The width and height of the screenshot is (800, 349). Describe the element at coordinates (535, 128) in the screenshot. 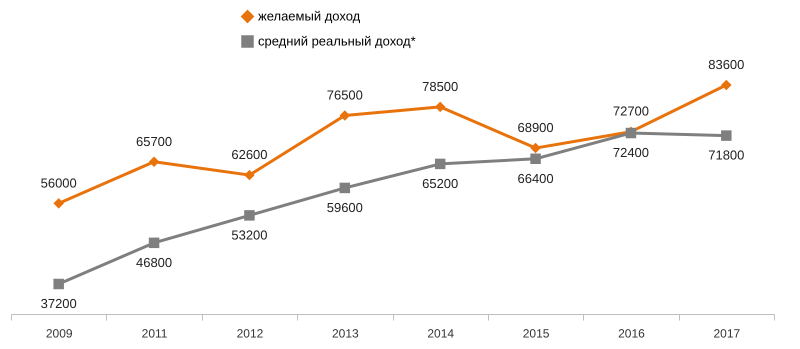

I see `data-label: 68900` at that location.